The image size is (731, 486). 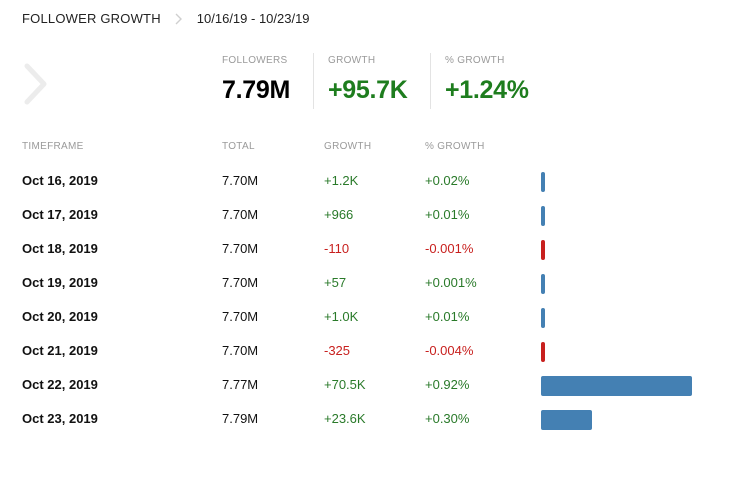 I want to click on row-growth: +70.5K, so click(x=345, y=384).